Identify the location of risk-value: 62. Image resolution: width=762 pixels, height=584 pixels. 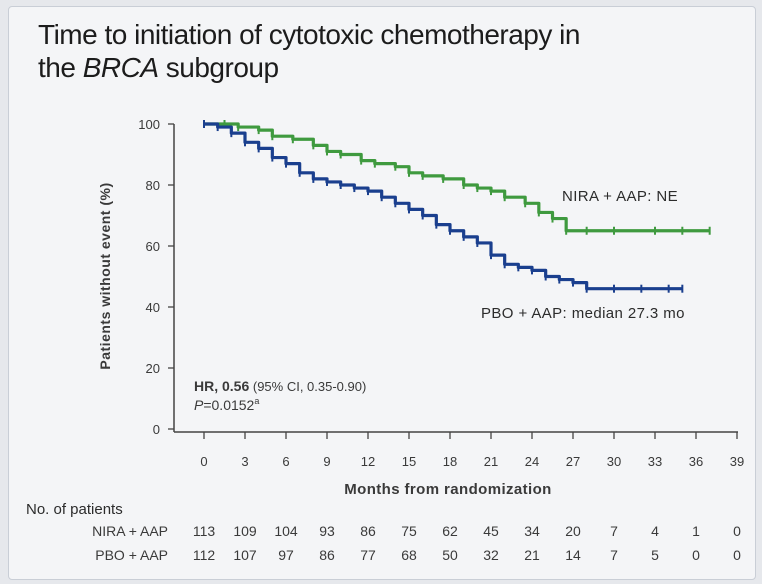
(450, 531).